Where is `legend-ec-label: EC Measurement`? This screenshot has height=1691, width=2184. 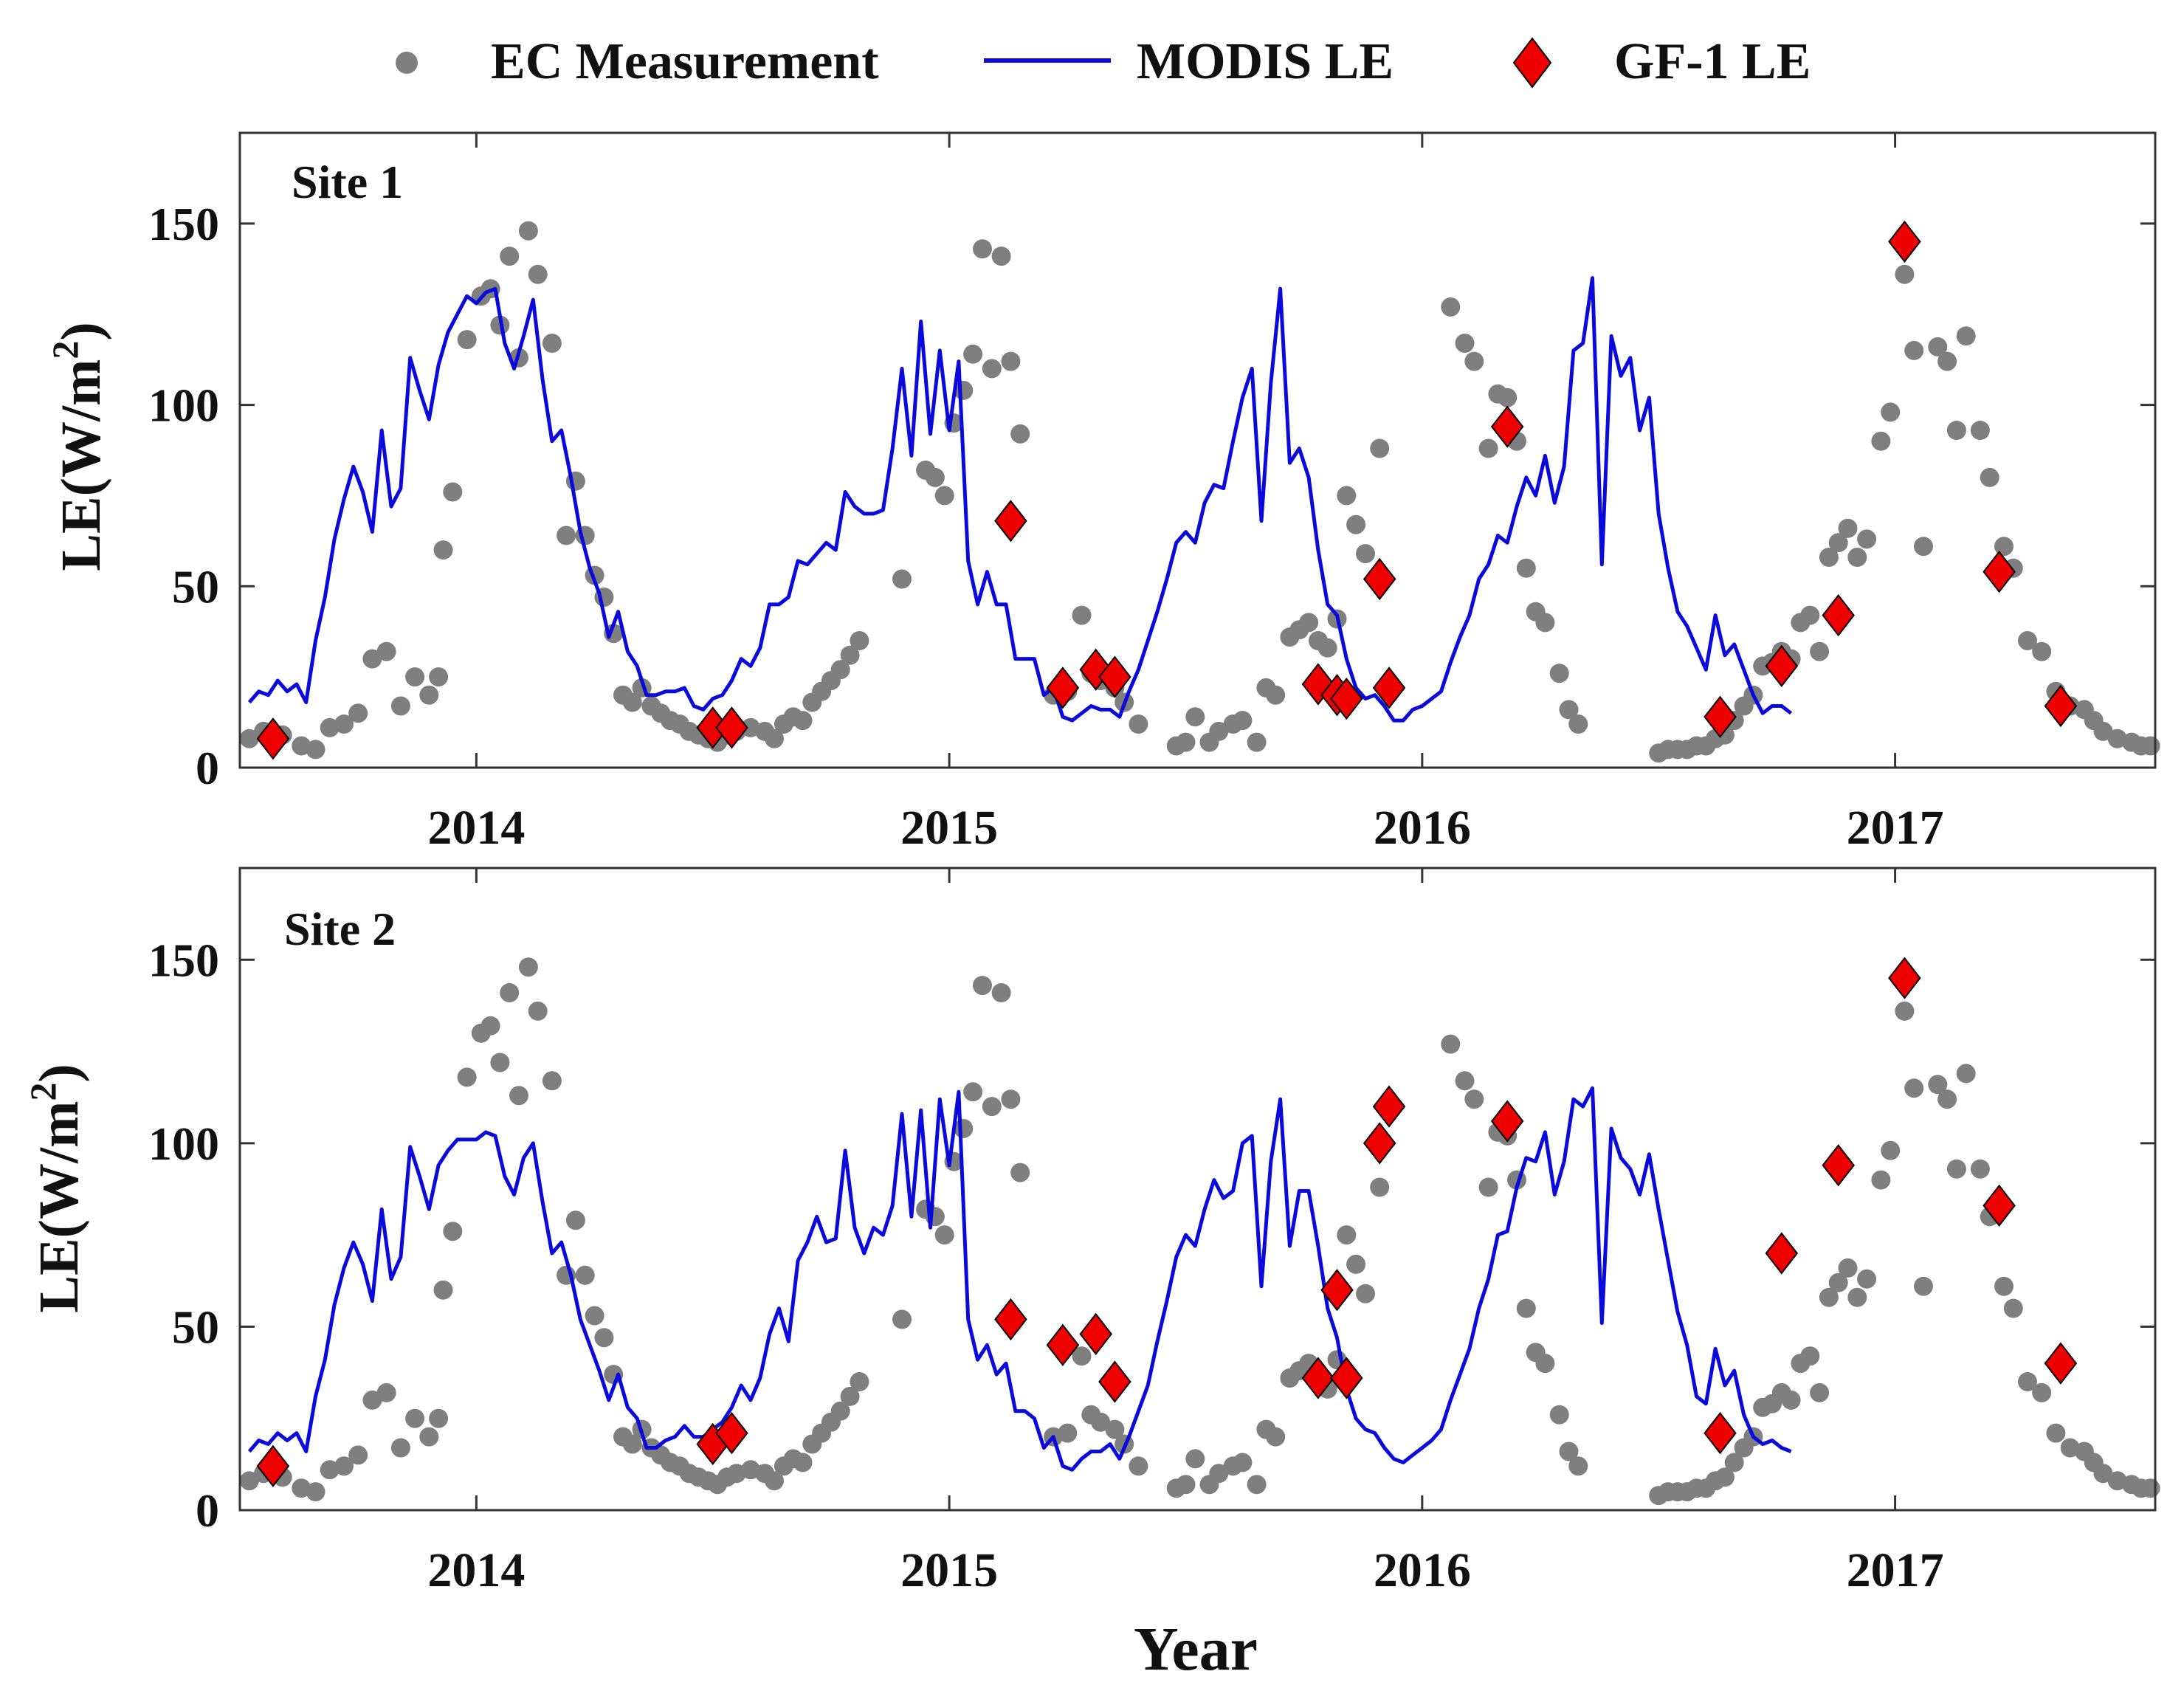 legend-ec-label: EC Measurement is located at coordinates (685, 62).